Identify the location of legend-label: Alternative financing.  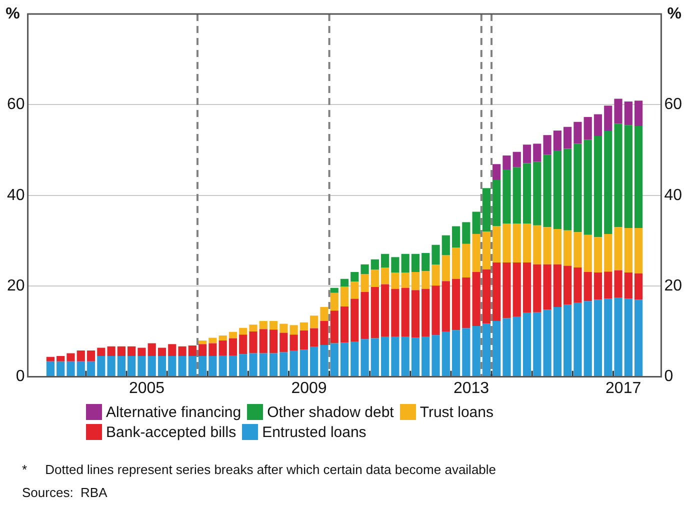
(174, 412).